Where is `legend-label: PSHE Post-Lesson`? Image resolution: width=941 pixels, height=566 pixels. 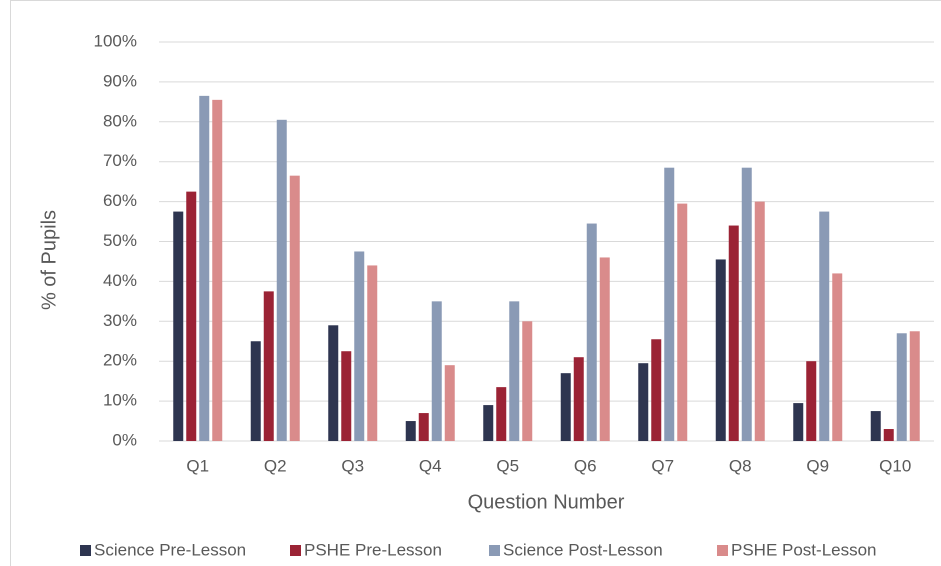
legend-label: PSHE Post-Lesson is located at coordinates (804, 549).